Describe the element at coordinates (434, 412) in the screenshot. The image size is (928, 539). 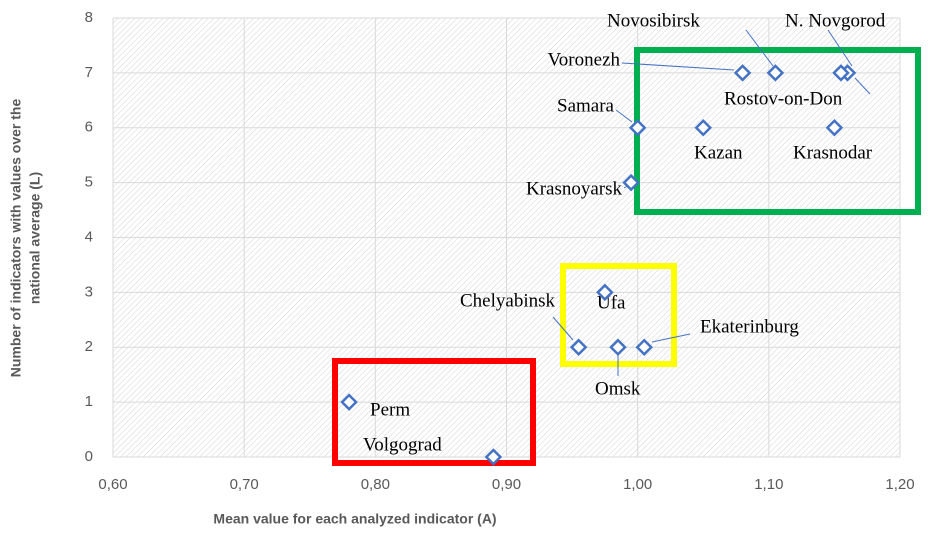
I see `red-box` at that location.